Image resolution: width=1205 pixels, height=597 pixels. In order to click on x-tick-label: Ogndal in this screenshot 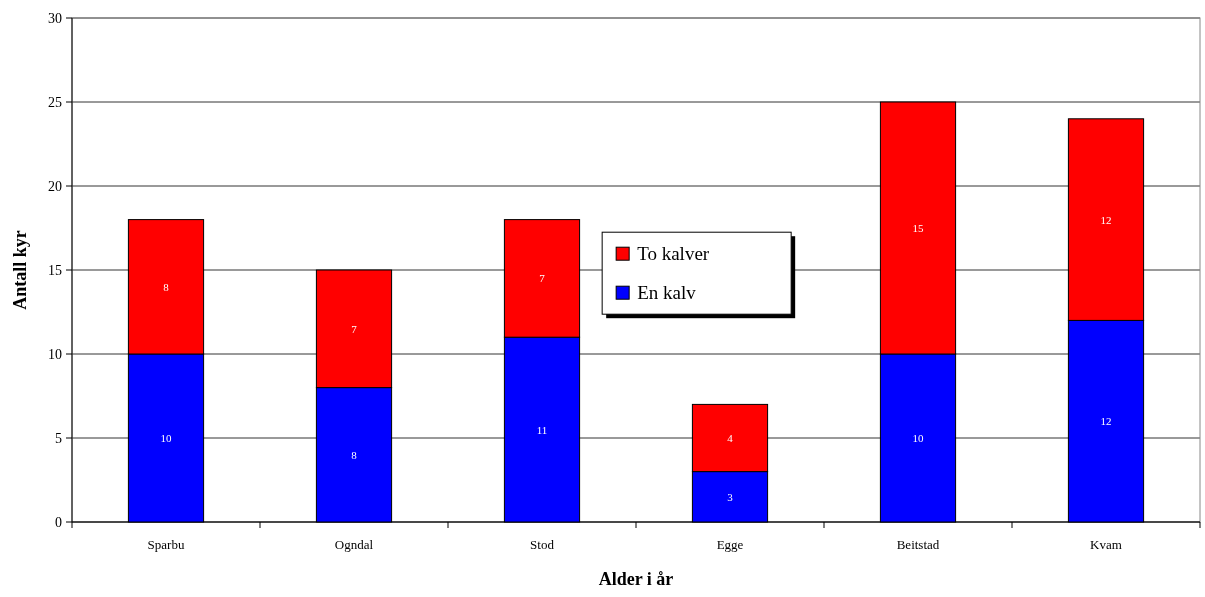, I will do `click(354, 544)`.